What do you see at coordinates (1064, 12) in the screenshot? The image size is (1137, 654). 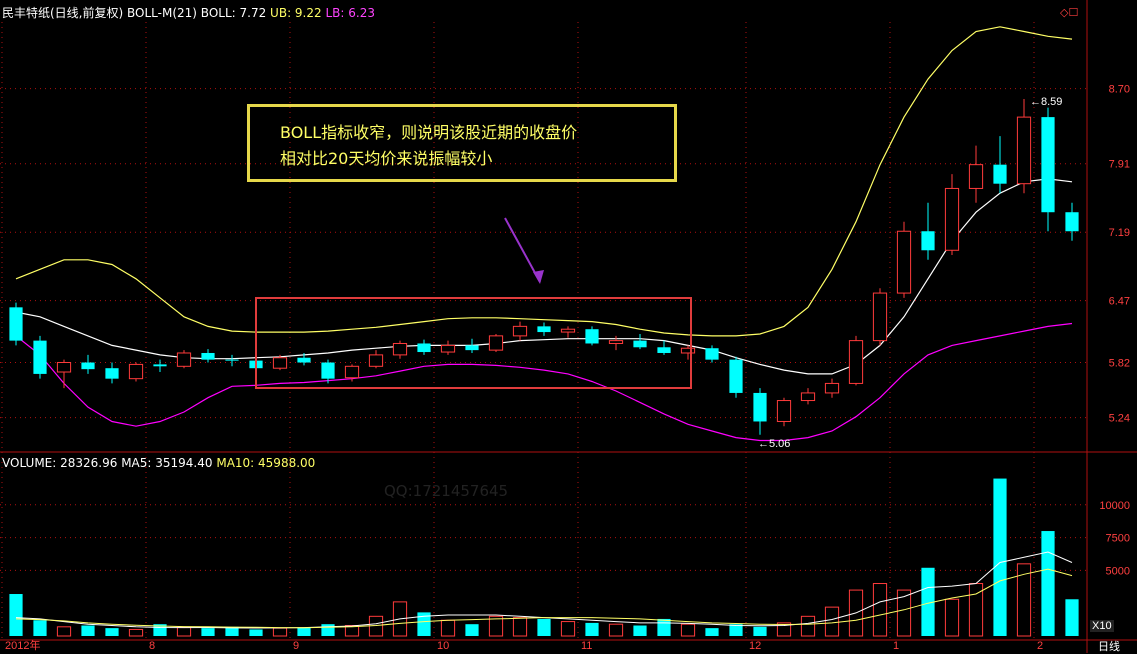 I see `diamond-icon: ◇` at bounding box center [1064, 12].